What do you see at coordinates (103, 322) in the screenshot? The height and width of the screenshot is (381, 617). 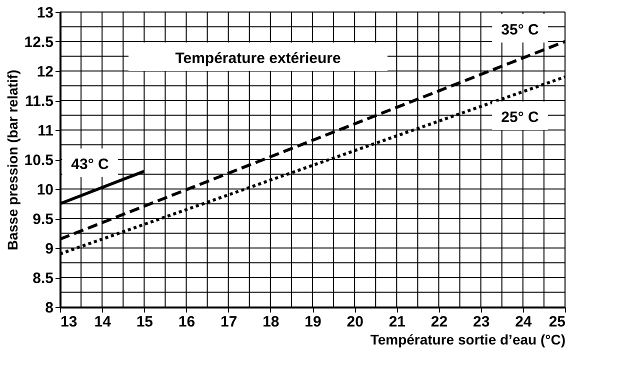 I see `x-tick-label: 14` at bounding box center [103, 322].